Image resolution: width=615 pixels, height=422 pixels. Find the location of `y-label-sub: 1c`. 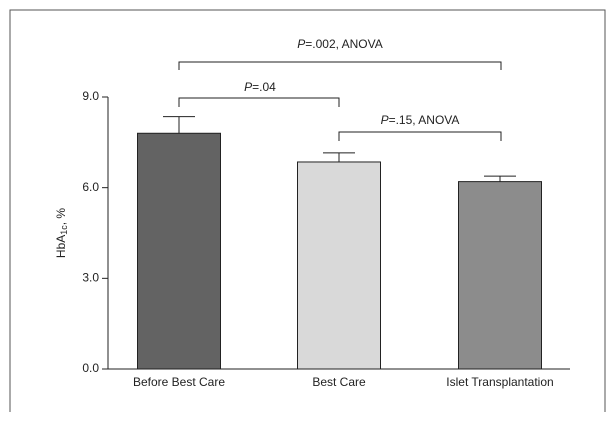

y-label-sub: 1c is located at coordinates (64, 230).